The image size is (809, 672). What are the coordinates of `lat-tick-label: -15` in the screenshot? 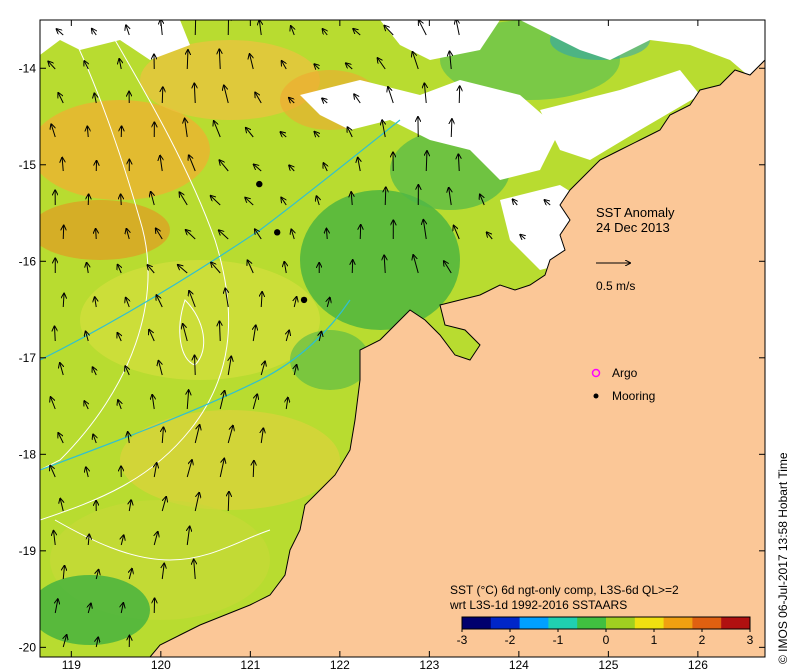 It's located at (28, 165).